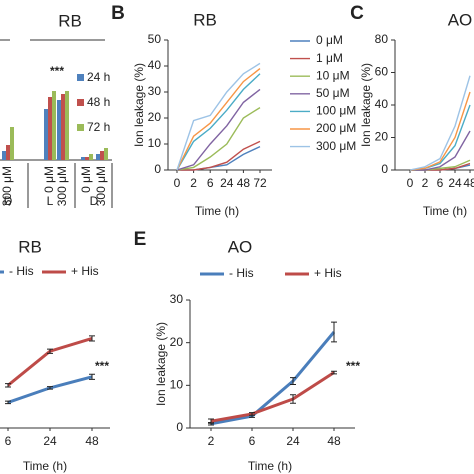 The height and width of the screenshot is (474, 474). What do you see at coordinates (193, 183) in the screenshot?
I see `x-tick-label: 2` at bounding box center [193, 183].